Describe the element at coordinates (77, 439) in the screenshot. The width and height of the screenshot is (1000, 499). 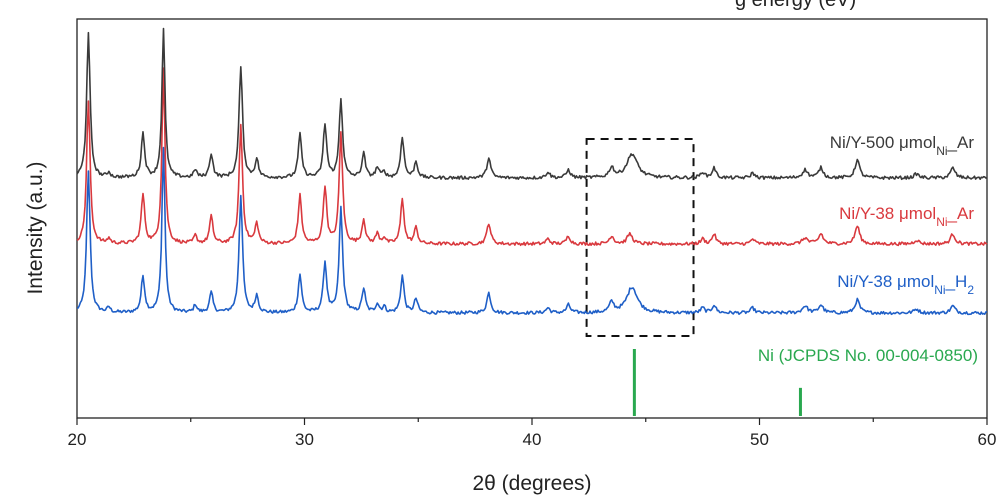
I see `x-tick-label: 20` at that location.